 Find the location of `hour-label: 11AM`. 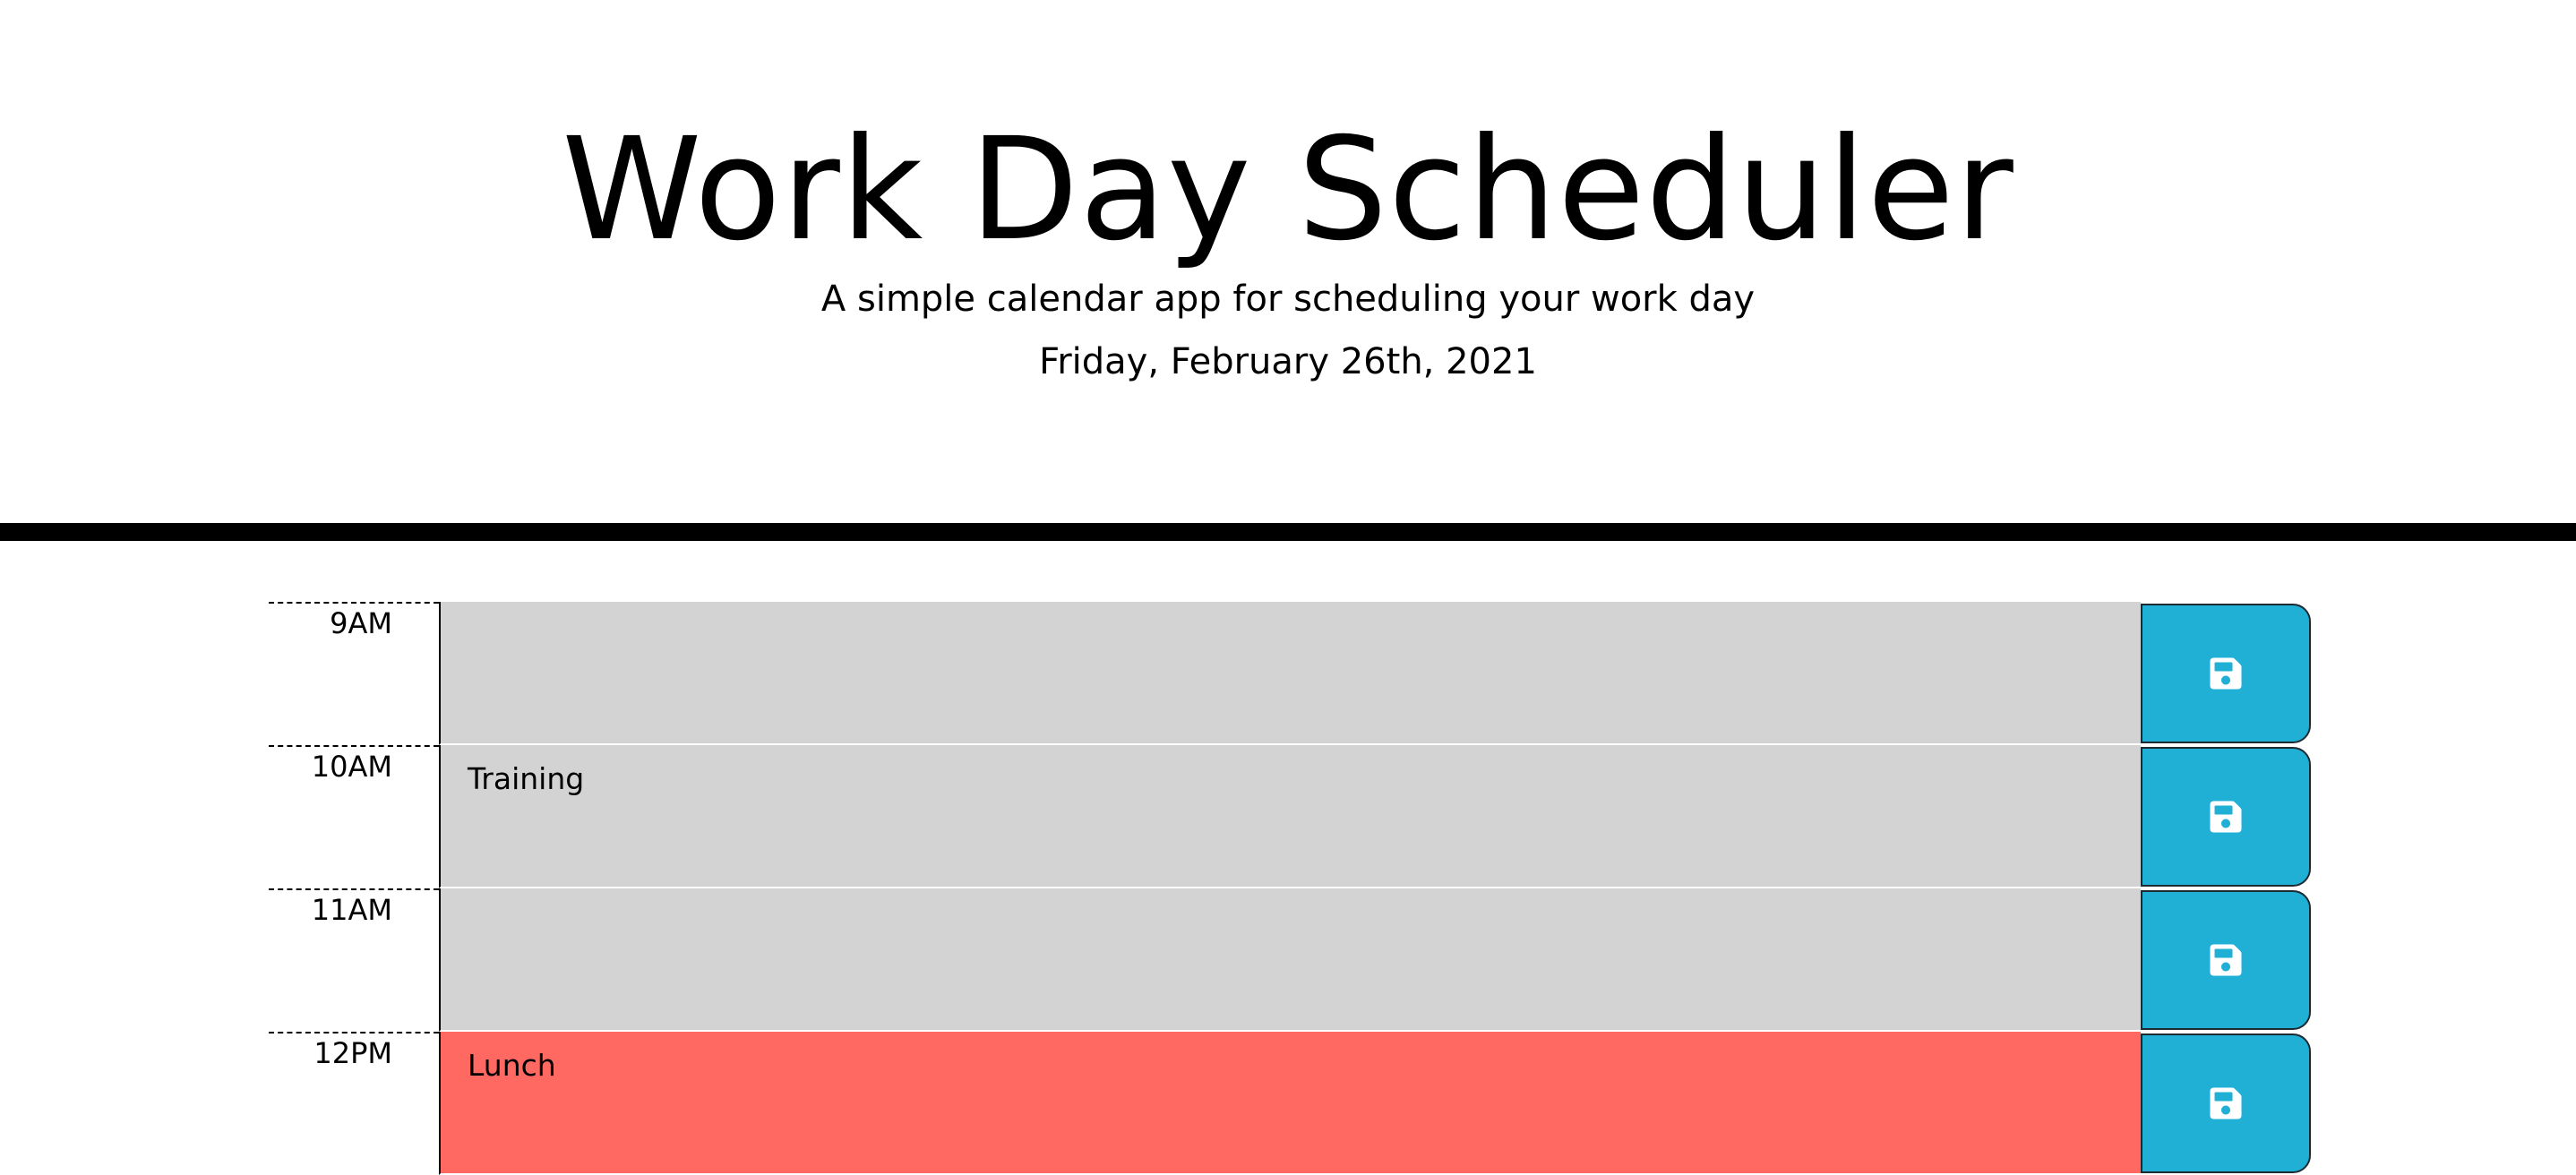

hour-label: 11AM is located at coordinates (354, 960).